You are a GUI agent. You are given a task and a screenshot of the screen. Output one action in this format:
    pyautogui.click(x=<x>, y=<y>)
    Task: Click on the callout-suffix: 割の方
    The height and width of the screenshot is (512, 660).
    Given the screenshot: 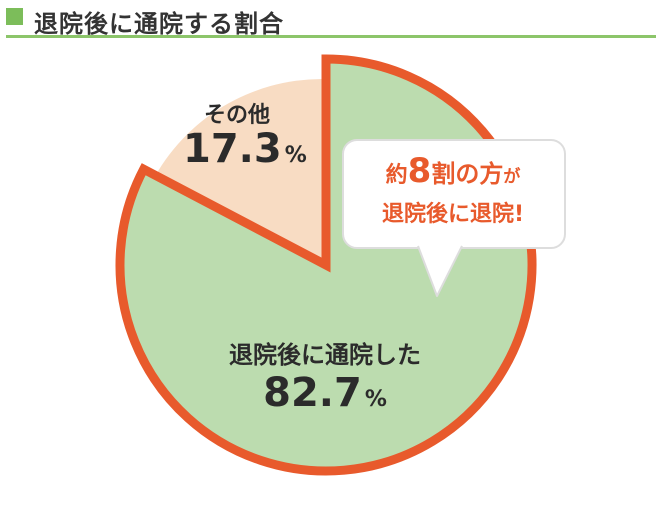 What is the action you would take?
    pyautogui.click(x=467, y=174)
    